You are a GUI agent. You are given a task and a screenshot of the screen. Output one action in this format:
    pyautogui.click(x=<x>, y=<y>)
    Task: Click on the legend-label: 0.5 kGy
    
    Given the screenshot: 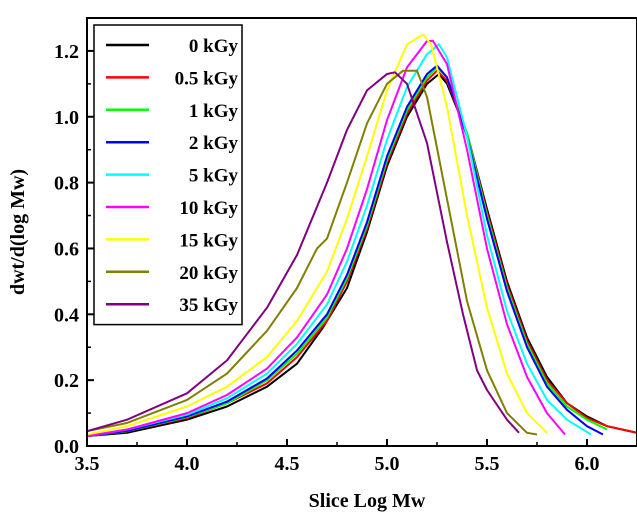 What is the action you would take?
    pyautogui.click(x=207, y=78)
    